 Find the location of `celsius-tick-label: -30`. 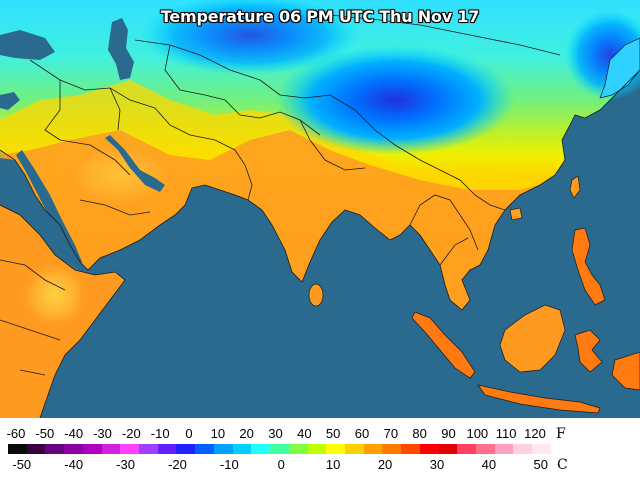

celsius-tick-label: -30 is located at coordinates (125, 464).